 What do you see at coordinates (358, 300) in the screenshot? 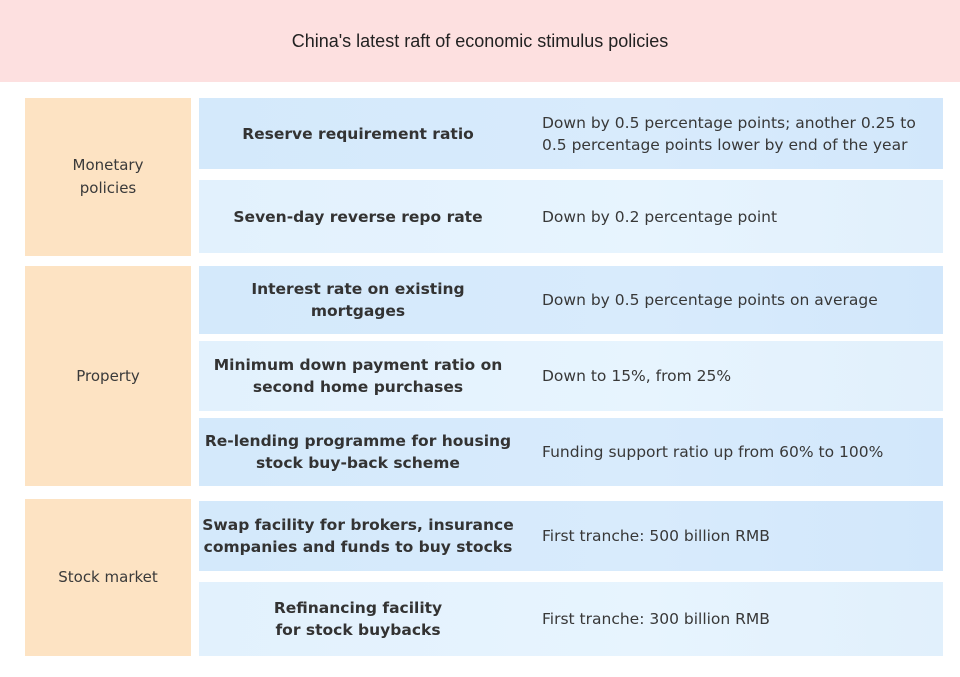
I see `policy-name: Interest rate on existing mortgages` at bounding box center [358, 300].